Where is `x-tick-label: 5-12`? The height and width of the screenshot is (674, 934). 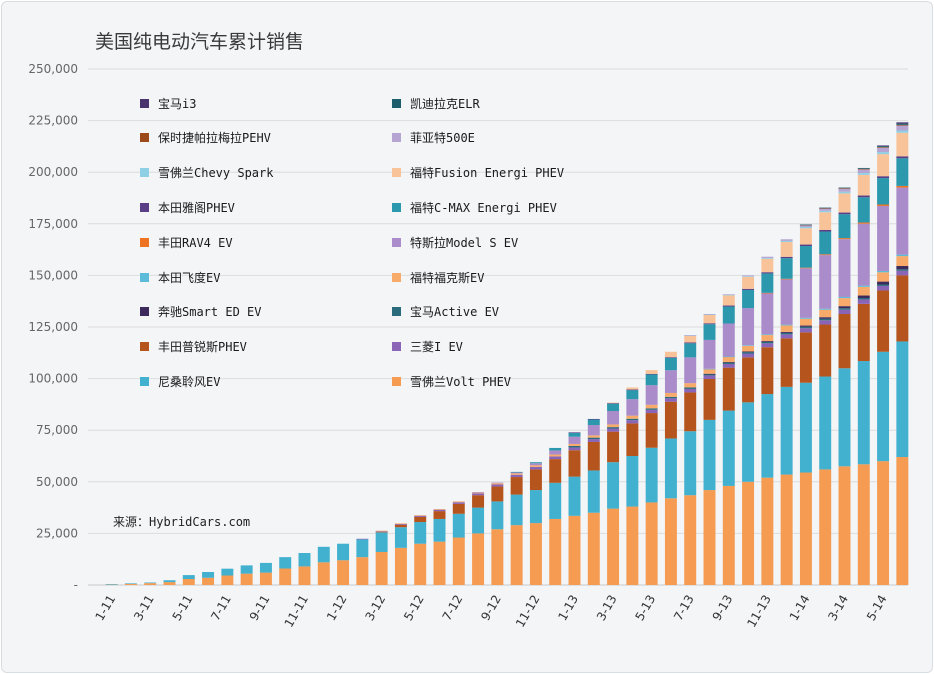
x-tick-label: 5-12 is located at coordinates (414, 608).